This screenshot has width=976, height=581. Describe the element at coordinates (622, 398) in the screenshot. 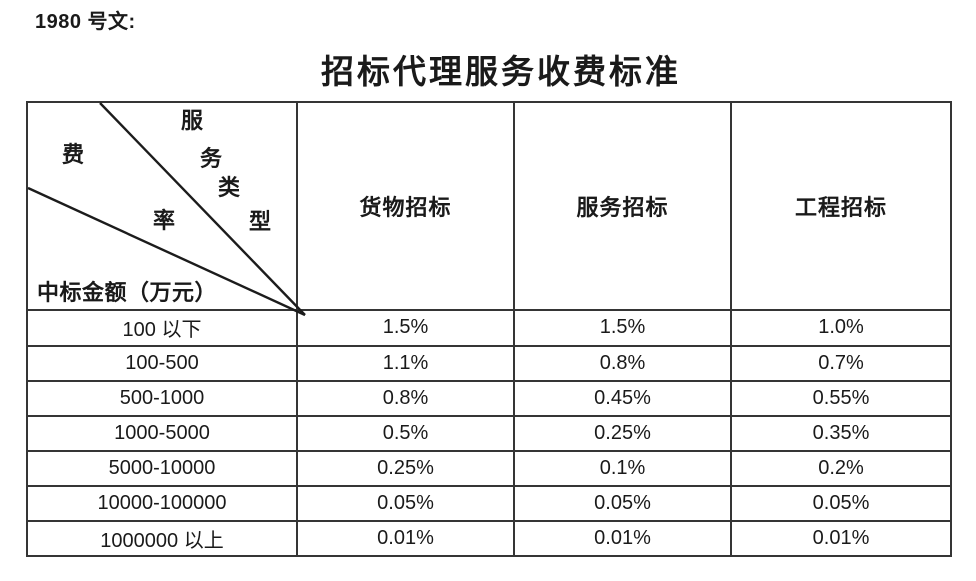

I see `rate-cell: 0.45%` at that location.